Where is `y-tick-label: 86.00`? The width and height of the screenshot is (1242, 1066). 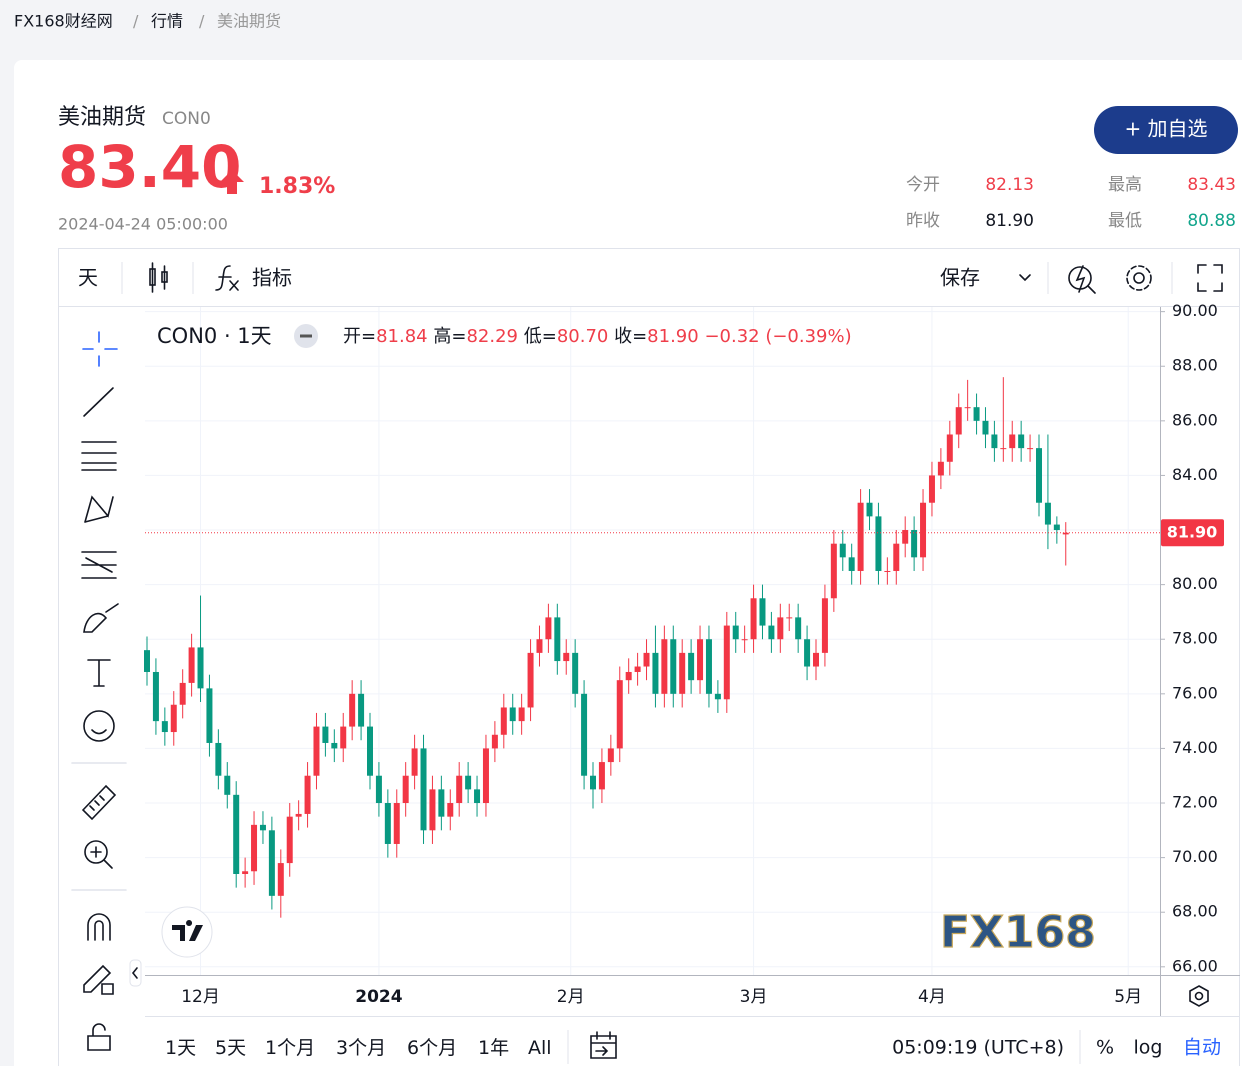
y-tick-label: 86.00 is located at coordinates (1195, 419).